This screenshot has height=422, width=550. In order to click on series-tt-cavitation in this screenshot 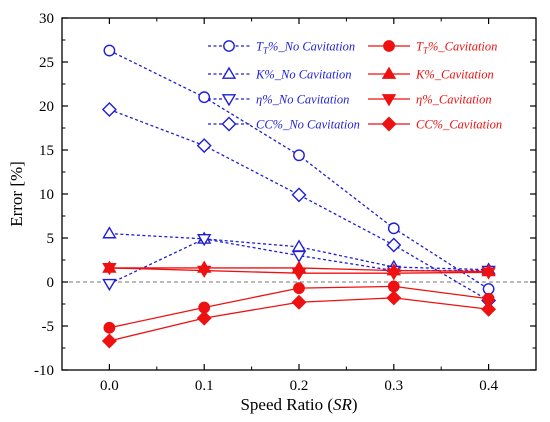, I will do `click(299, 307)`.